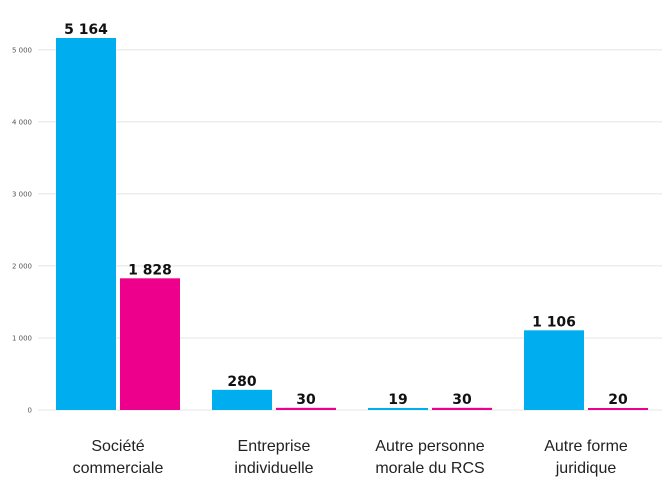  Describe the element at coordinates (117, 446) in the screenshot. I see `category-label: Société` at that location.